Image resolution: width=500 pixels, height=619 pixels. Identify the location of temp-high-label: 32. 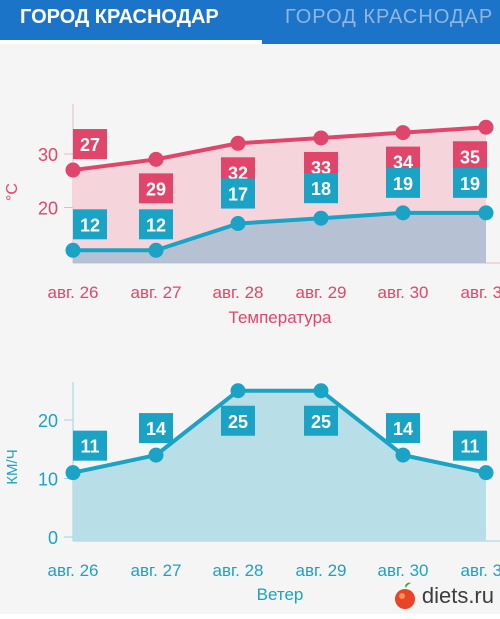
(238, 173).